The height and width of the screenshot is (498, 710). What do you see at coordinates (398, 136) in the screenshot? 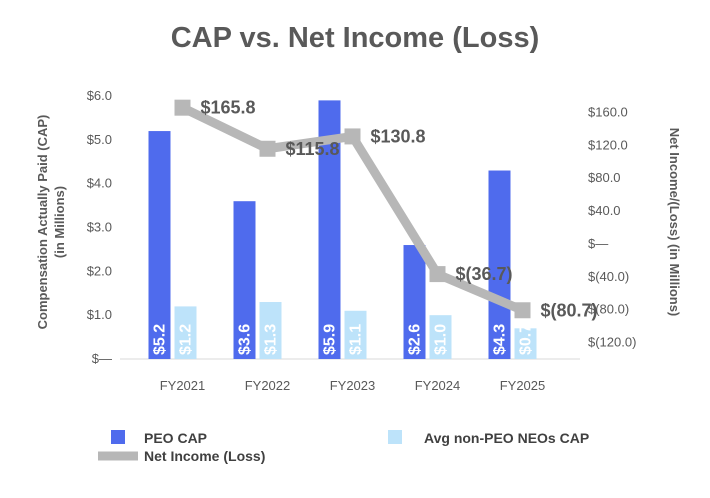
I see `line-label-net-income: $130.8` at bounding box center [398, 136].